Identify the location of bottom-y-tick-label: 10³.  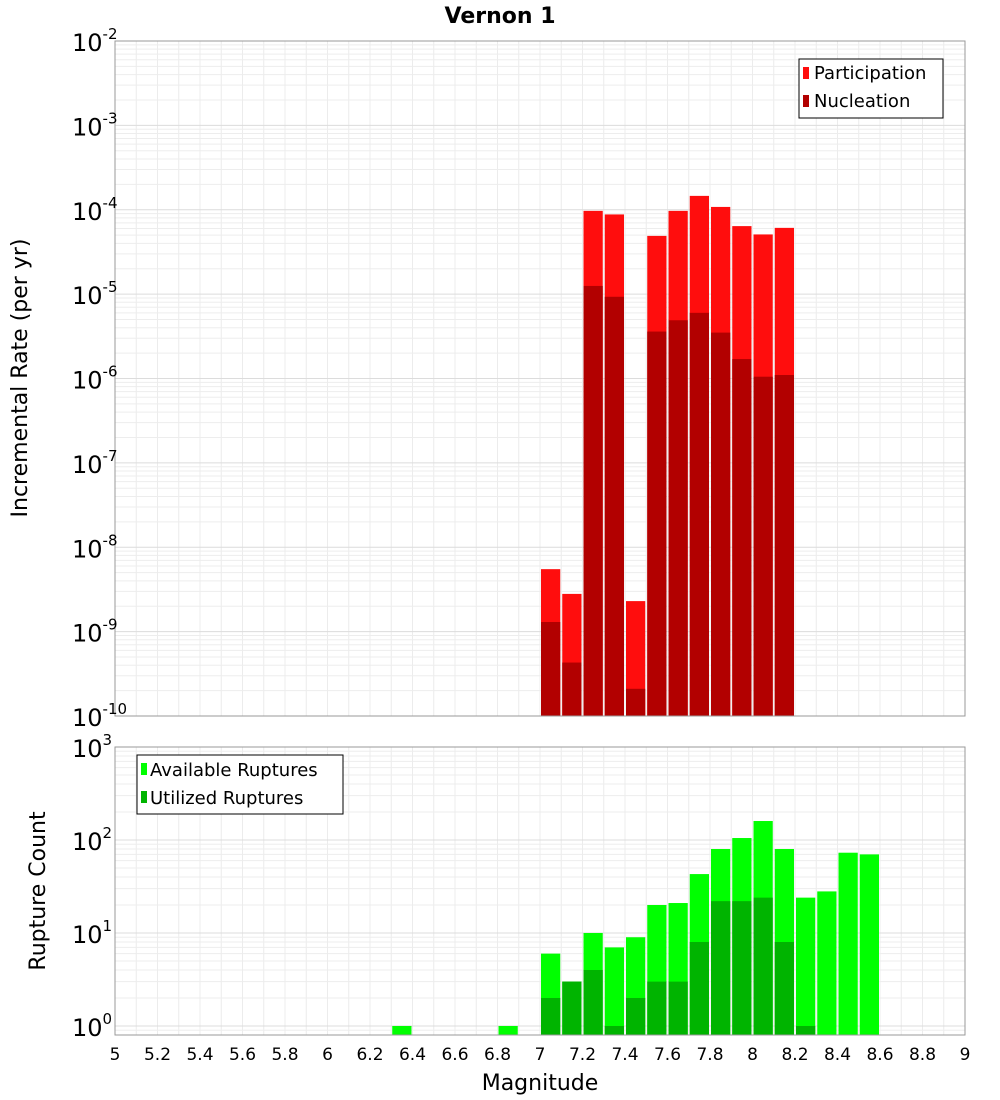
(92, 747).